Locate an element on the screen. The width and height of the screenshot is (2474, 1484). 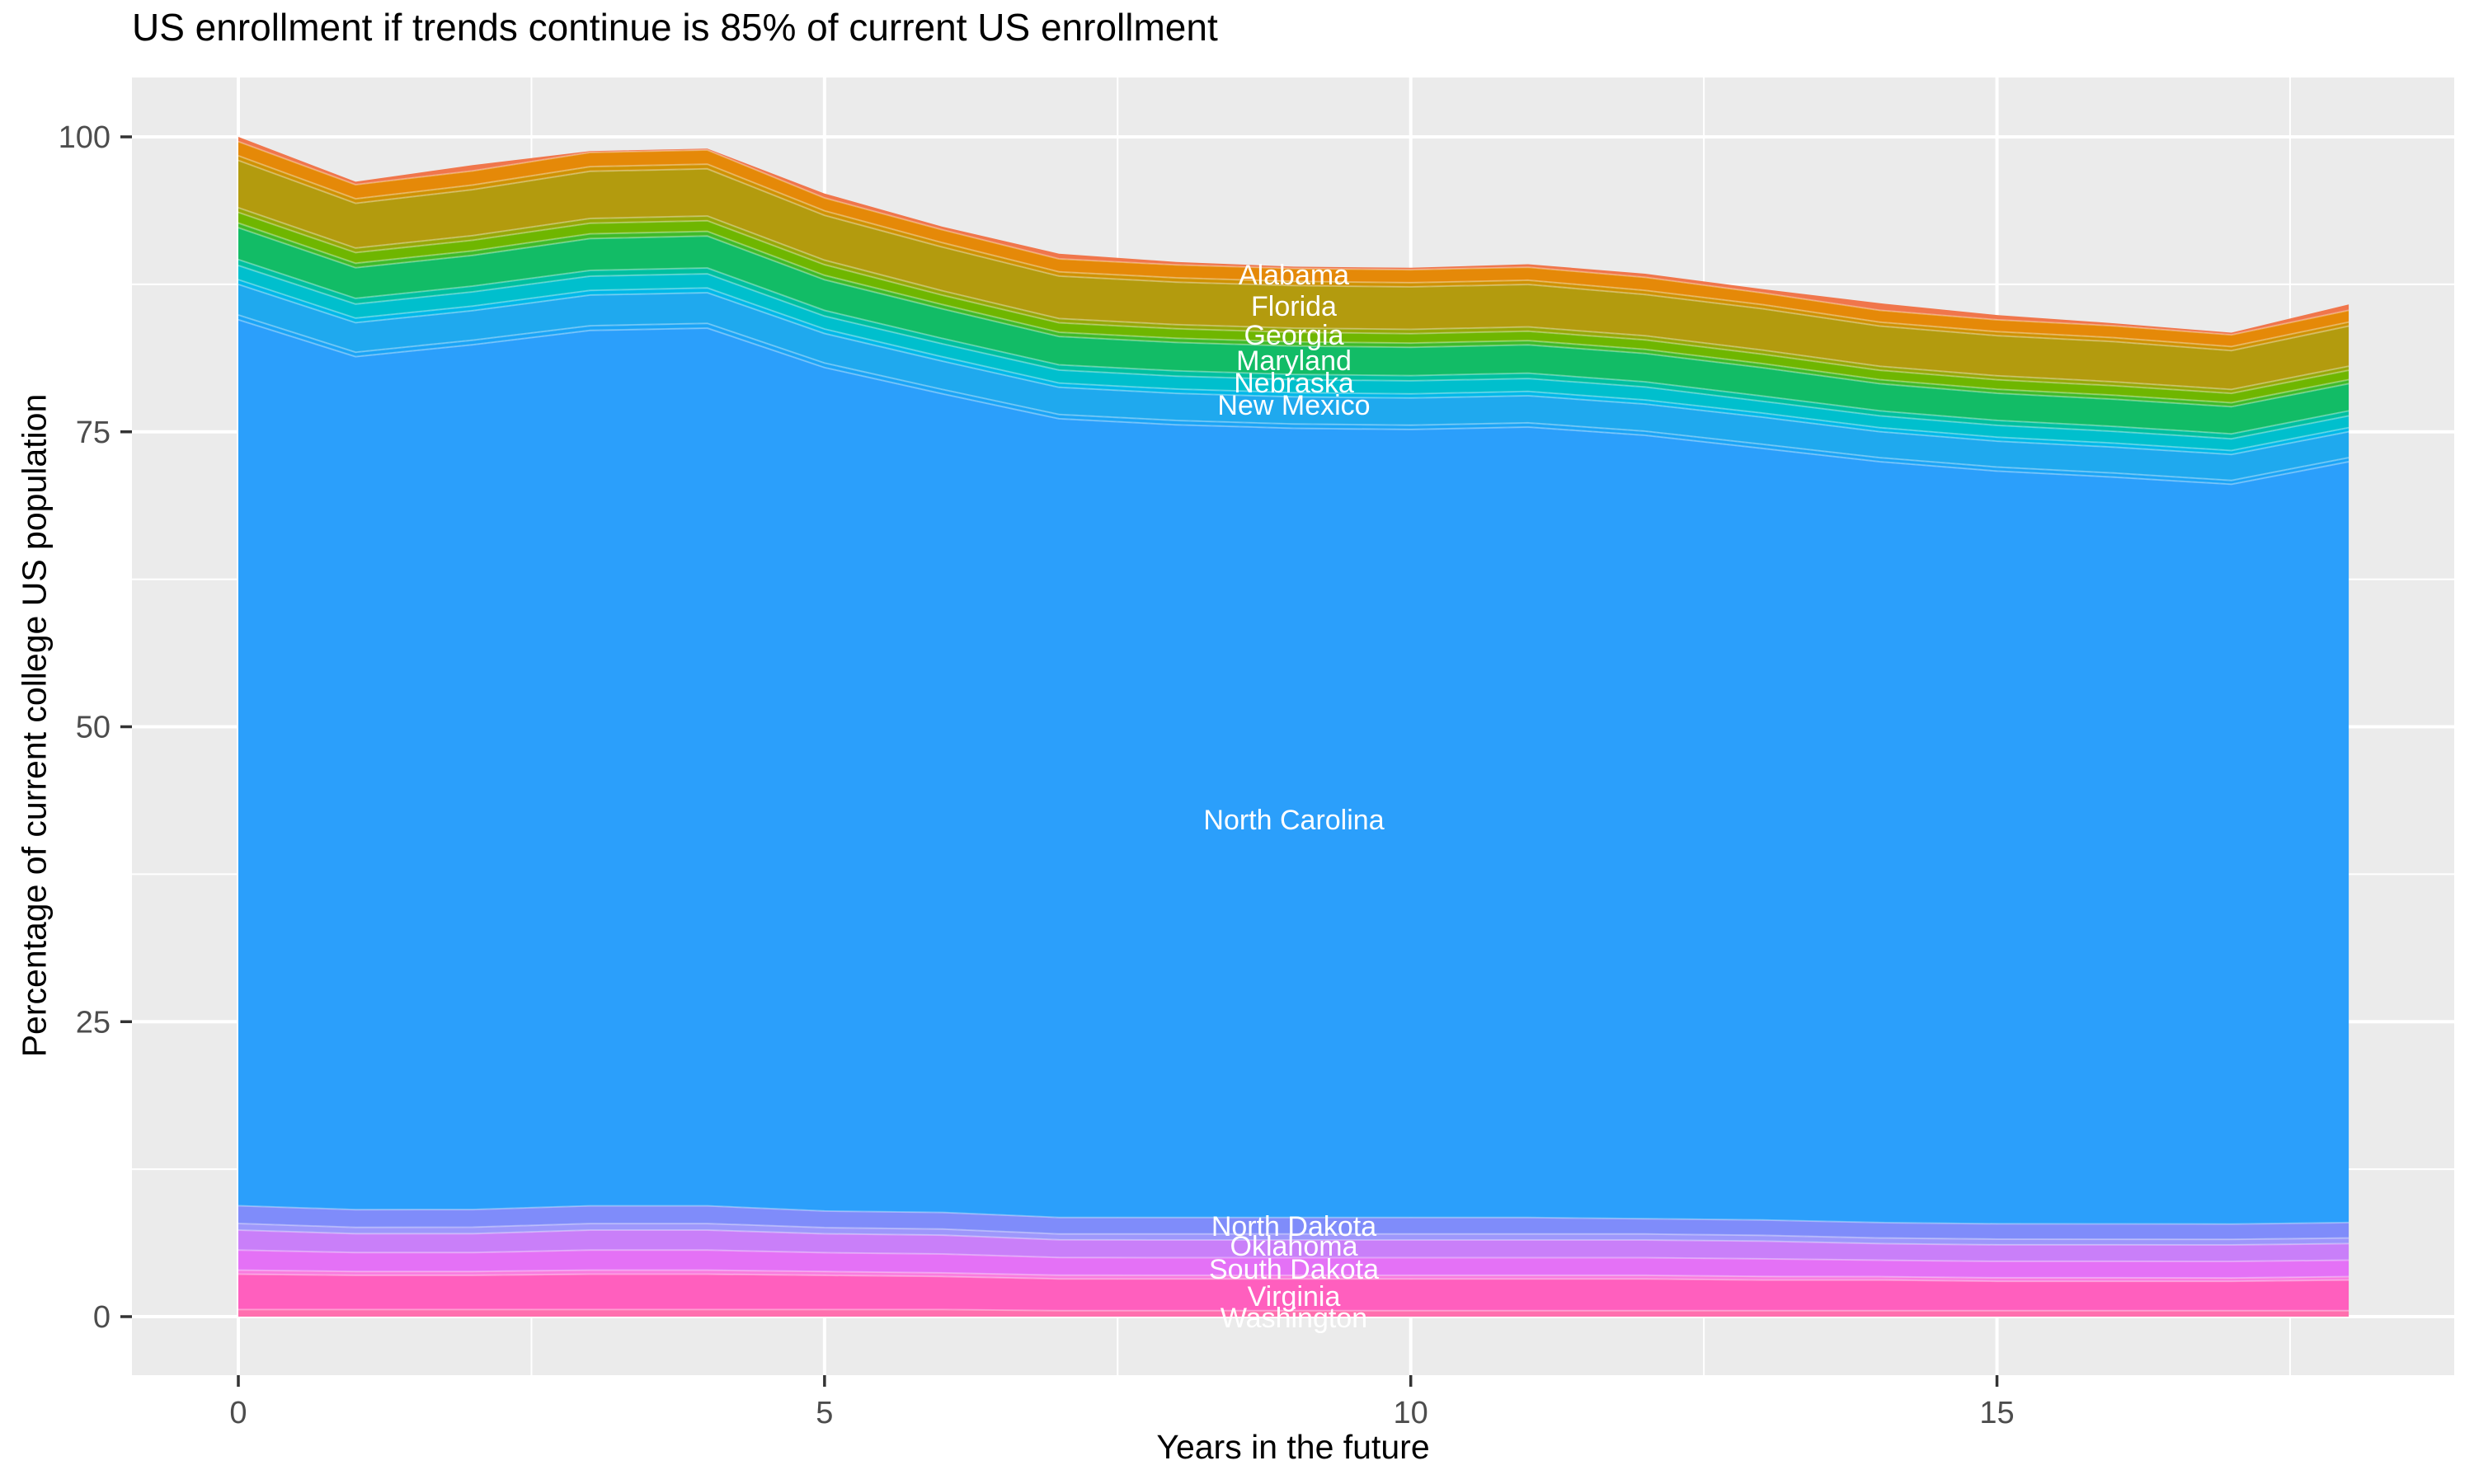
area-label-washington: Washington is located at coordinates (1294, 1318).